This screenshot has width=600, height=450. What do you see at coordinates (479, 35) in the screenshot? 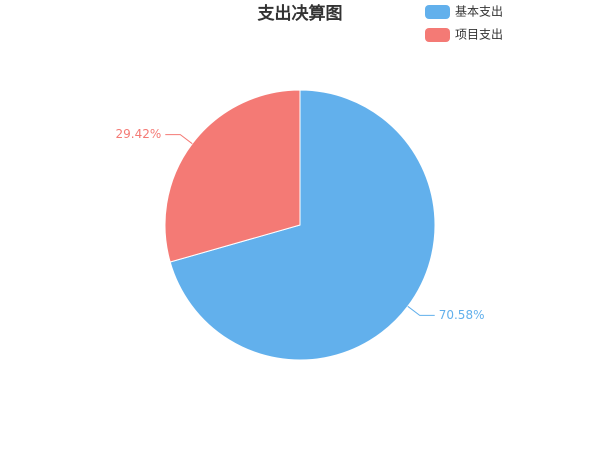
I see `legend-label: 项目支出` at bounding box center [479, 35].